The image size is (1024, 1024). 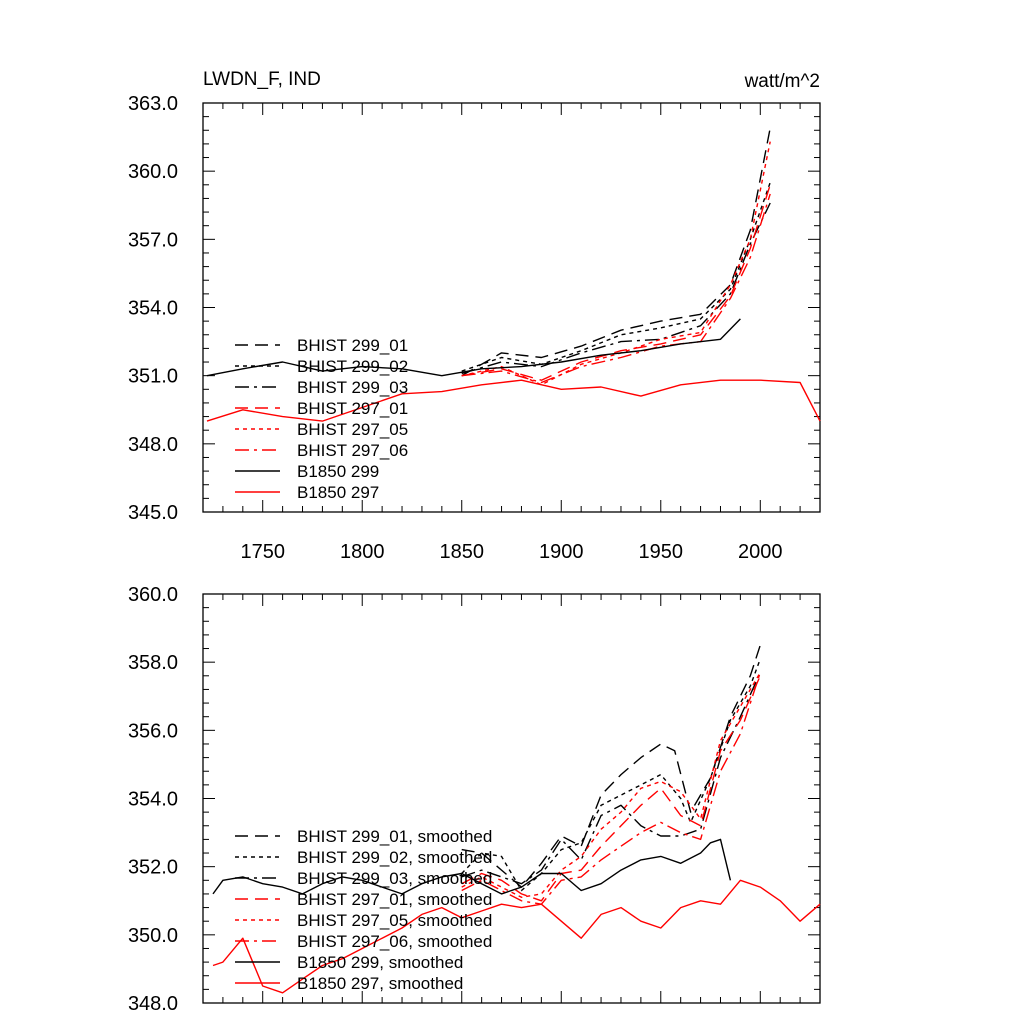 What do you see at coordinates (394, 899) in the screenshot?
I see `bottom-legend-label: BHIST 297_01, smoothed` at bounding box center [394, 899].